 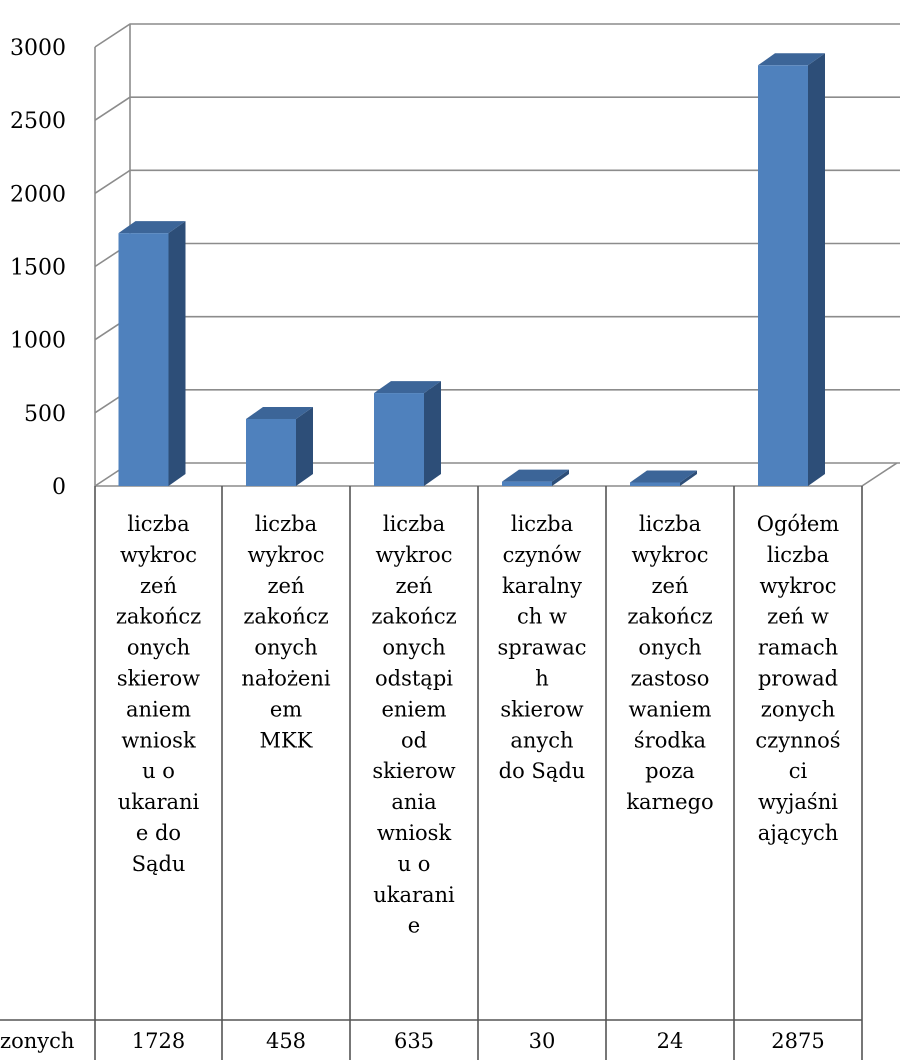 What do you see at coordinates (670, 679) in the screenshot?
I see `category-label-line: zastoso` at bounding box center [670, 679].